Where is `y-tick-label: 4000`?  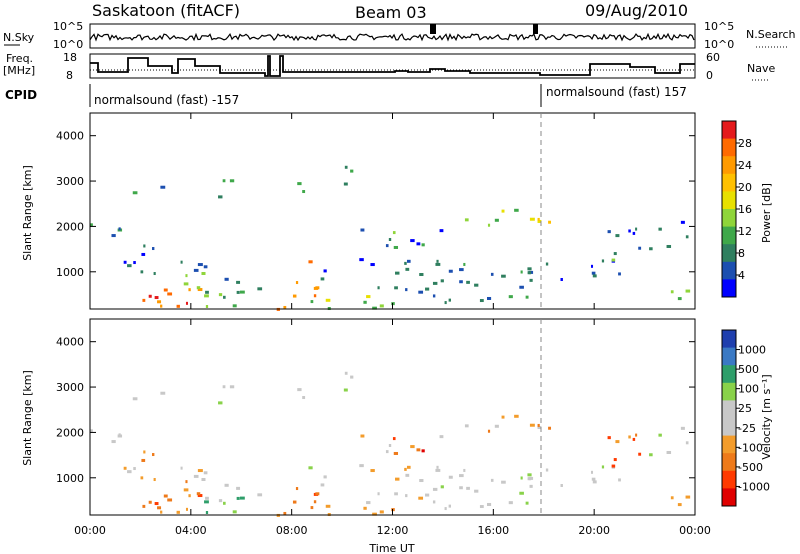 y-tick-label: 4000 is located at coordinates (70, 136).